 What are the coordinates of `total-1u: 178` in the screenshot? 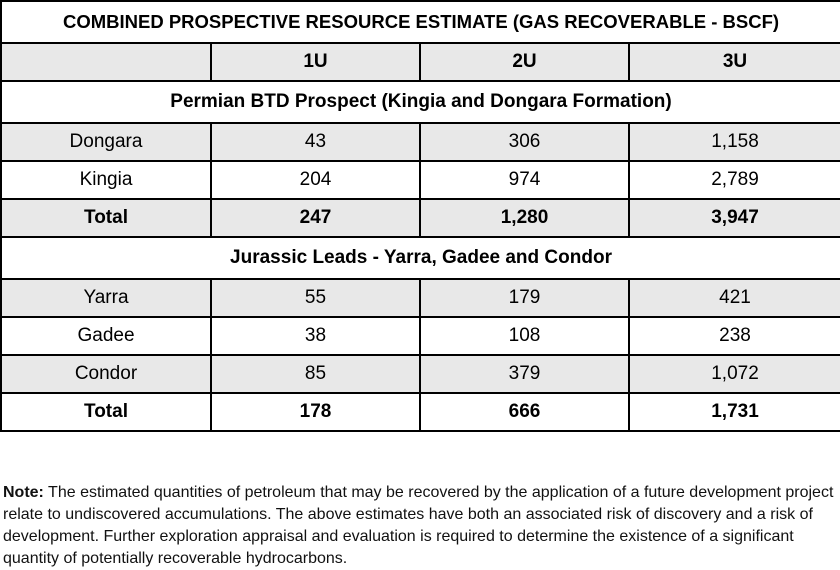 It's located at (315, 412).